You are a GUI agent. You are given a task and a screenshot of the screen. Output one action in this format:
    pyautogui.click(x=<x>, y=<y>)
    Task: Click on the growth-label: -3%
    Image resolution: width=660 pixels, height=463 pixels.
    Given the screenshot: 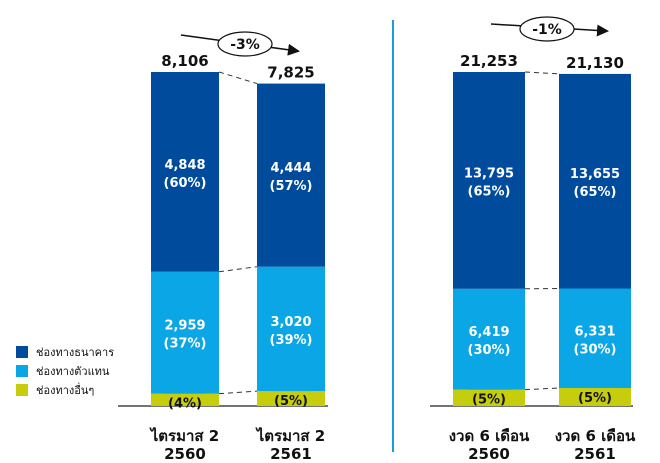 What is the action you would take?
    pyautogui.click(x=245, y=45)
    